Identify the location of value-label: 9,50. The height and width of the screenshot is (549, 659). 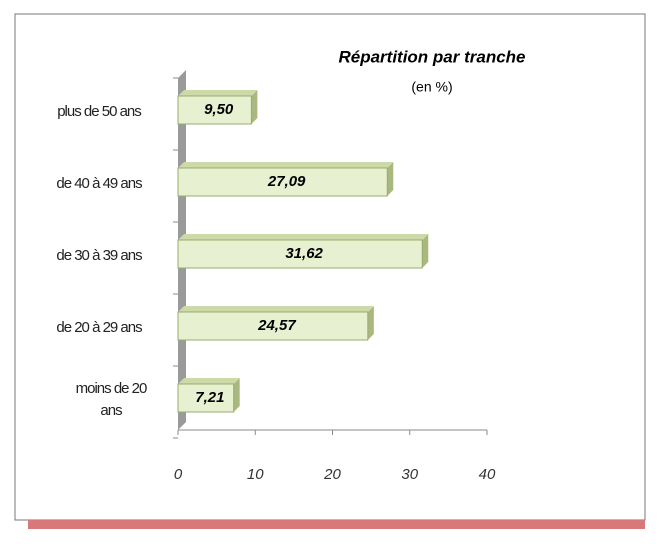
(219, 109).